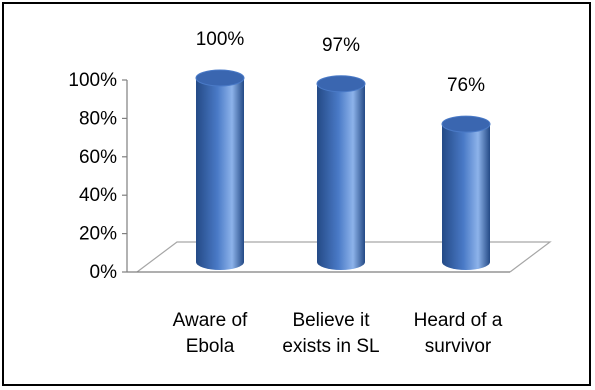 The height and width of the screenshot is (390, 595). I want to click on category-label: Ebola, so click(210, 346).